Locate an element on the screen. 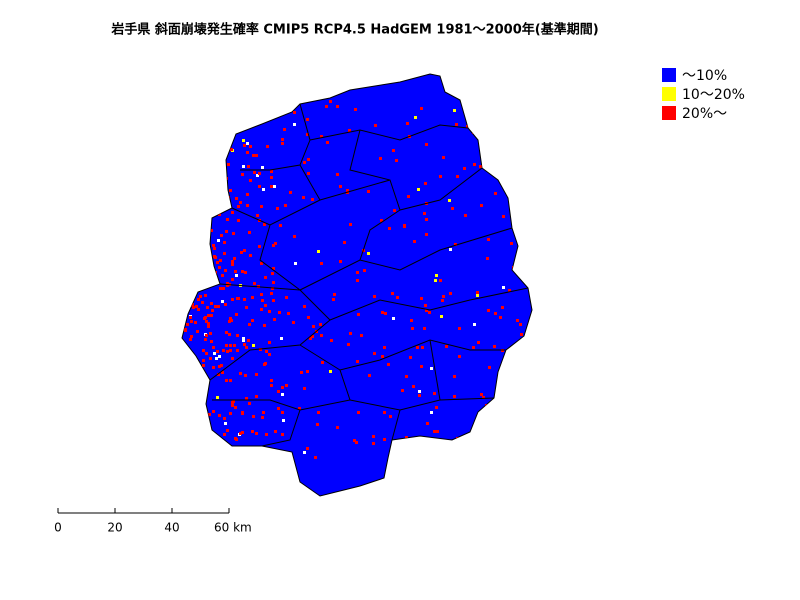 The height and width of the screenshot is (600, 800). legend-swatch is located at coordinates (669, 75).